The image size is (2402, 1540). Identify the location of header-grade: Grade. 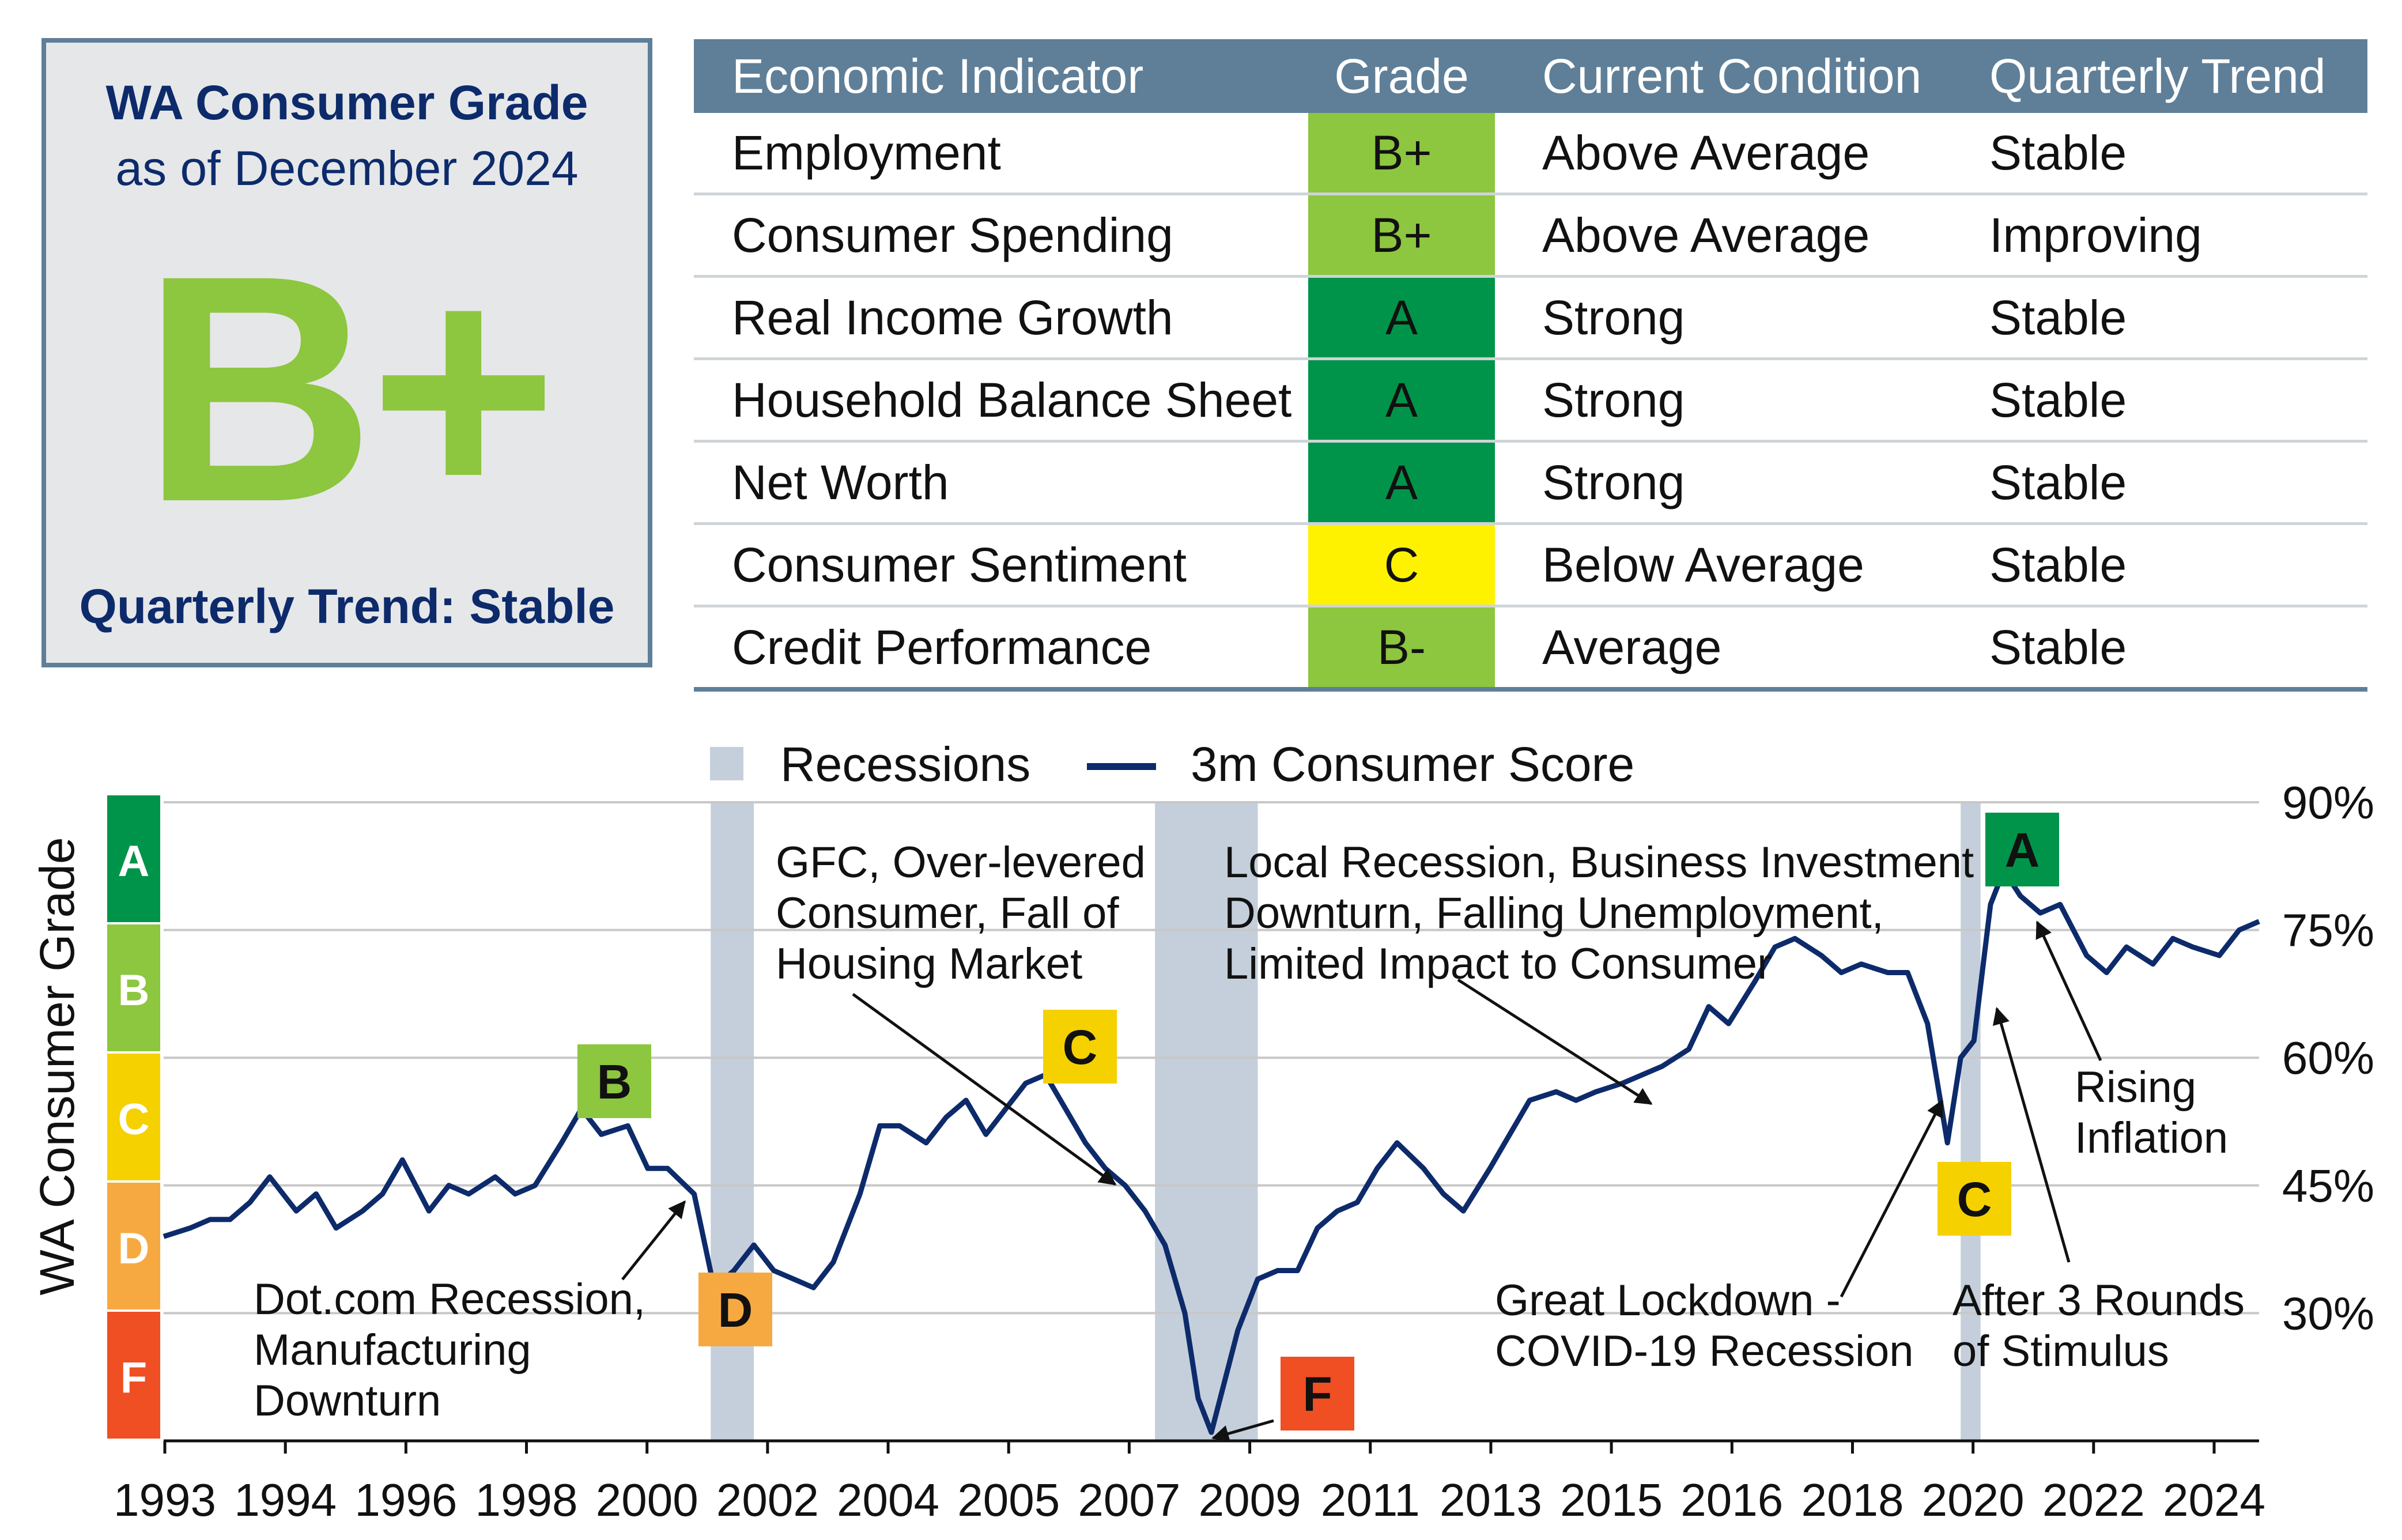
(1401, 75).